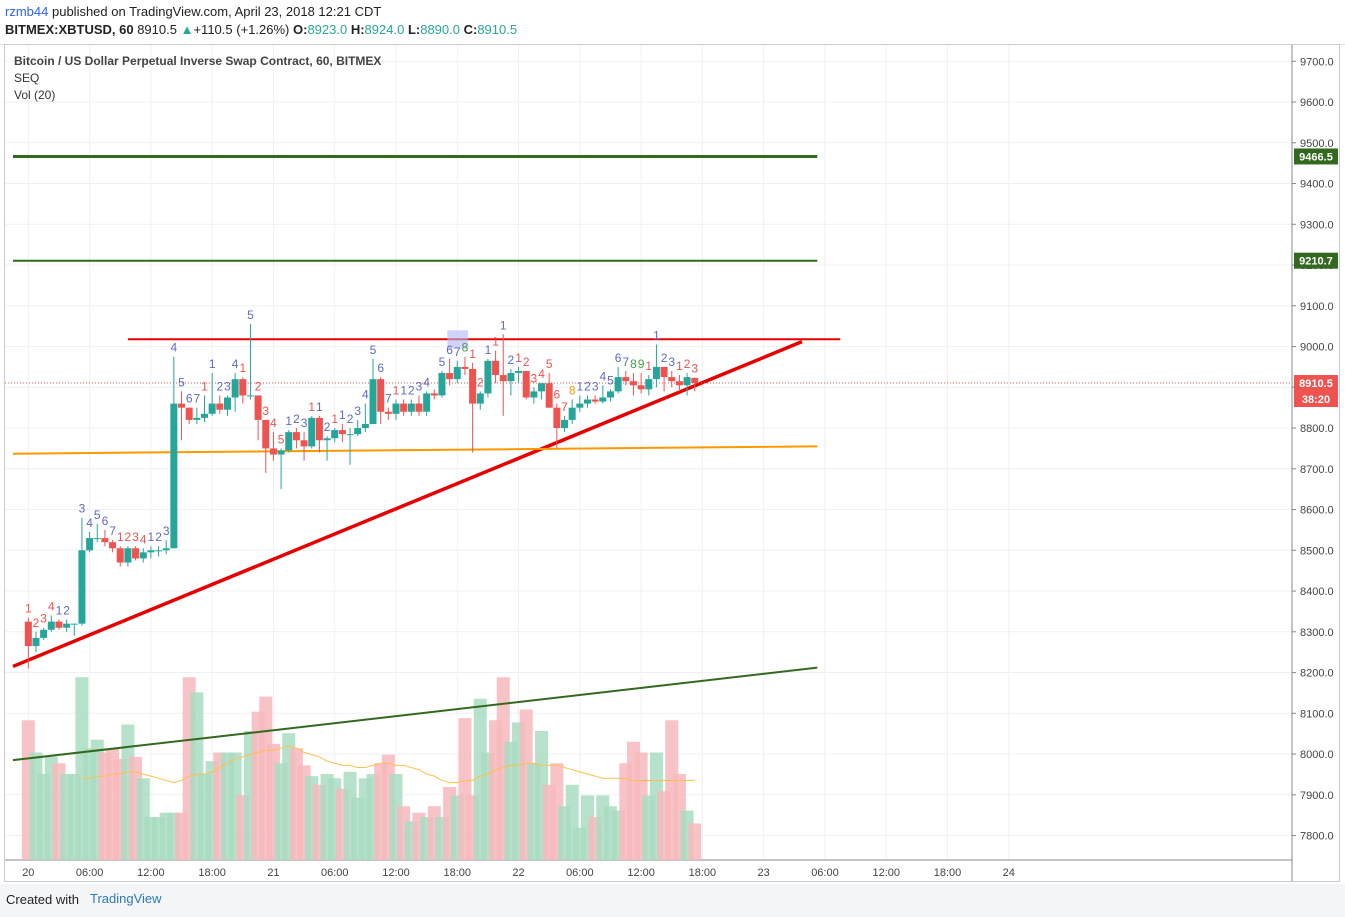 Image resolution: width=1345 pixels, height=917 pixels. Describe the element at coordinates (300, 29) in the screenshot. I see `open-label: O:` at that location.